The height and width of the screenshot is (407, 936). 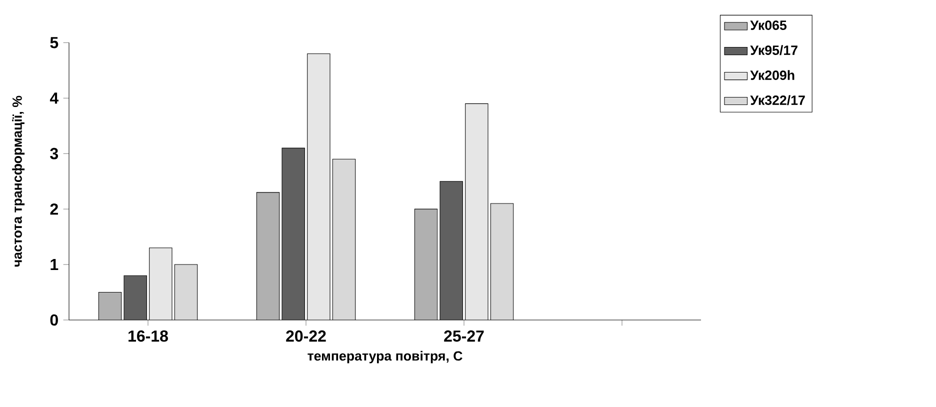 What do you see at coordinates (772, 75) in the screenshot?
I see `legend-label: Ук209h` at bounding box center [772, 75].